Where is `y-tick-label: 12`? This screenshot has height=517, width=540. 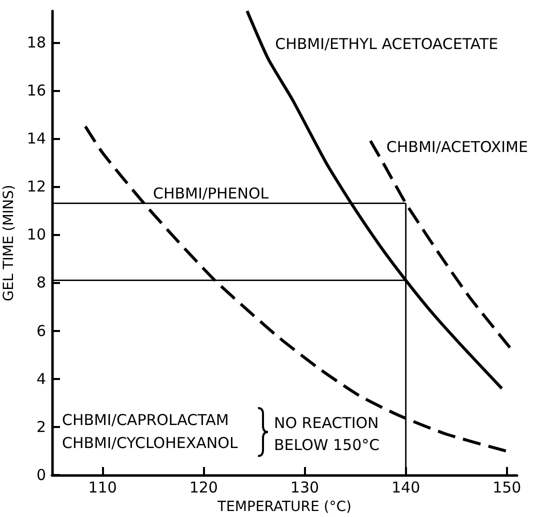
y-tick-label: 12 is located at coordinates (36, 187).